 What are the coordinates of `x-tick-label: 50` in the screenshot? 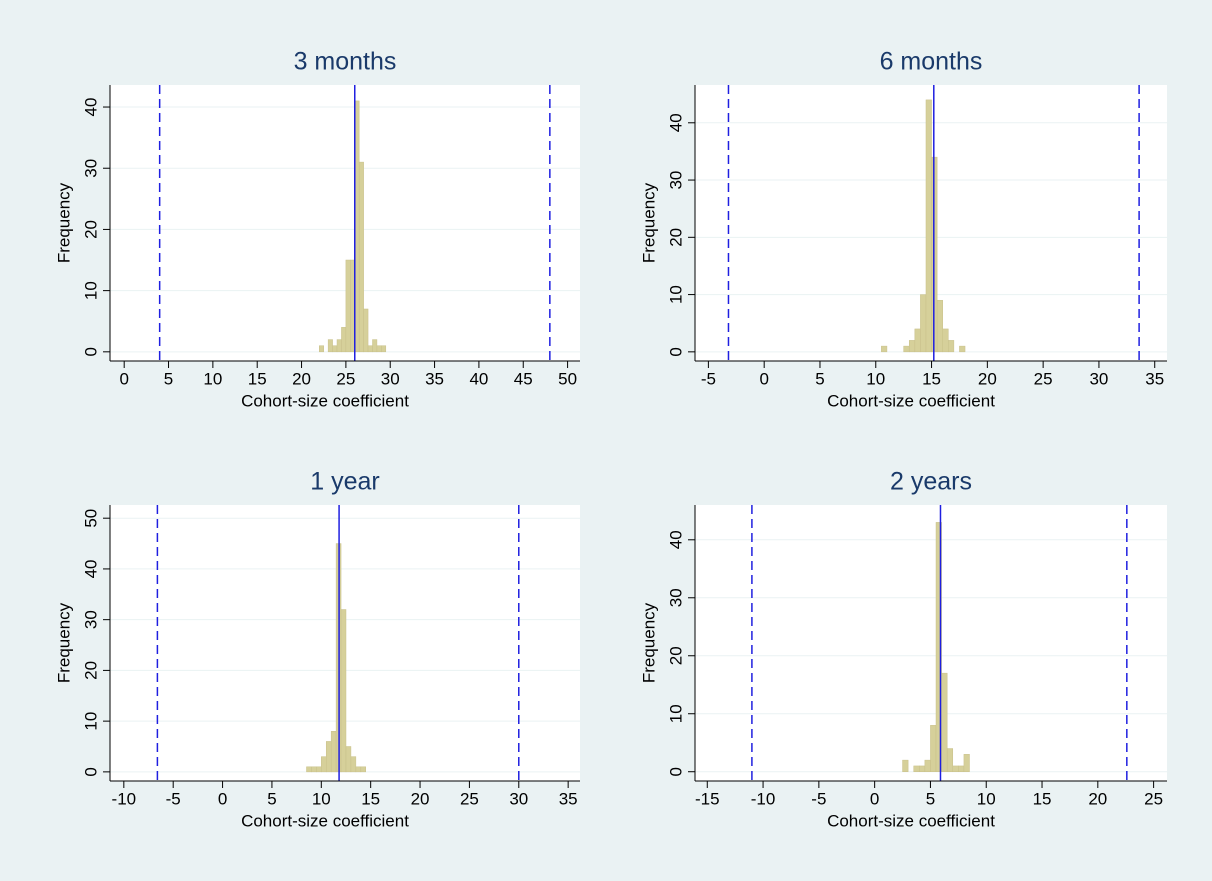 It's located at (567, 378).